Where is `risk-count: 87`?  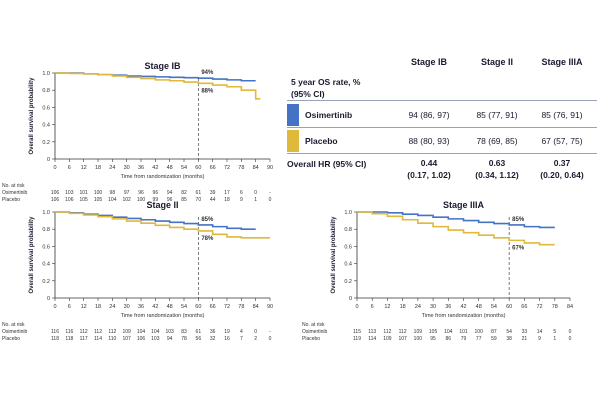
risk-count: 87 is located at coordinates (494, 332).